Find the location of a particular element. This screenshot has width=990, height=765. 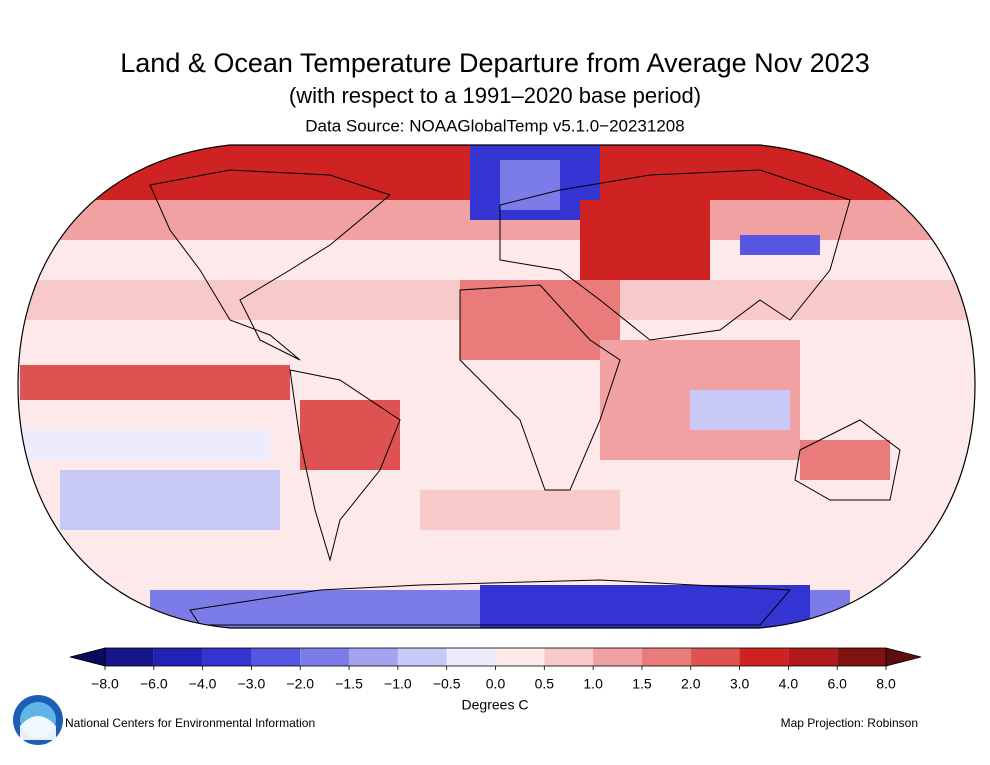

colorbar-tick-label: 1.5 is located at coordinates (642, 684).